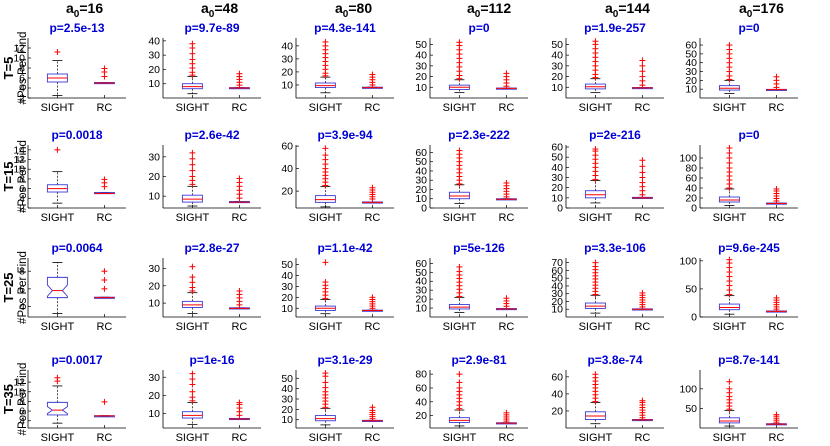  What do you see at coordinates (607, 398) in the screenshot?
I see `panel-r3-c4: p=3.8e-74 20 40 60 SIGHT RC` at bounding box center [607, 398].